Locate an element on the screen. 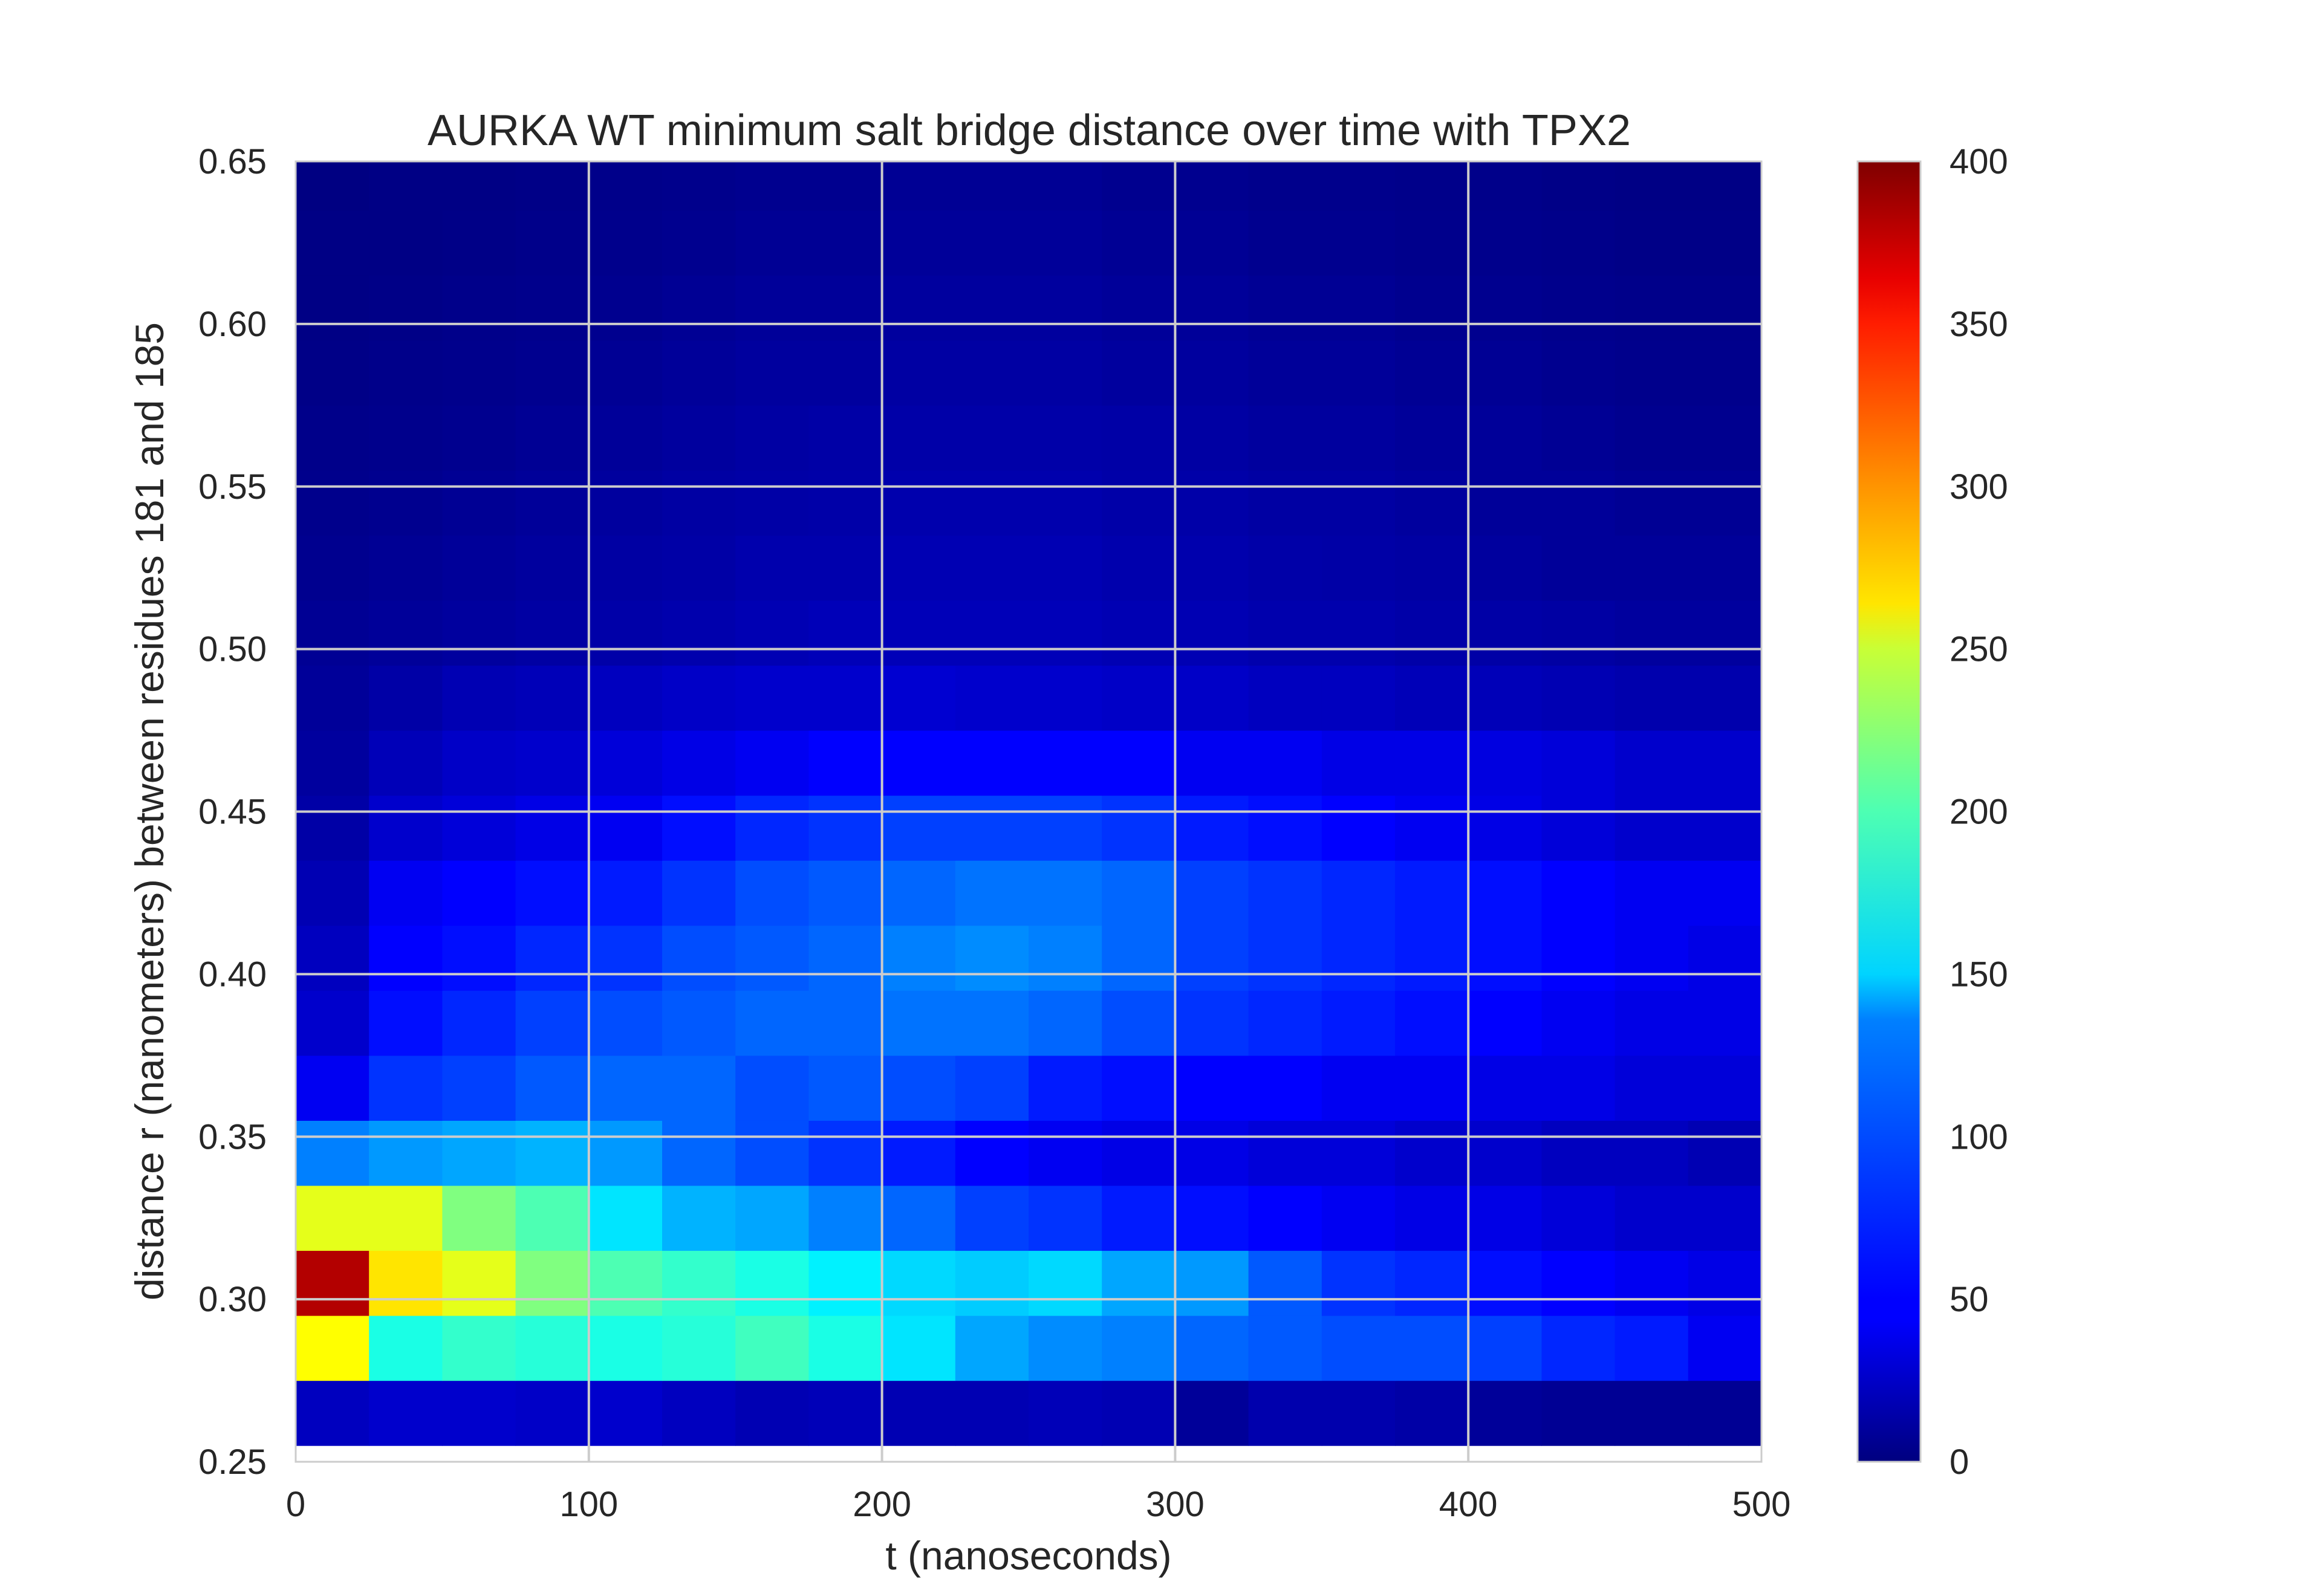 Image resolution: width=2322 pixels, height=1596 pixels. x-tick-label: 100 is located at coordinates (588, 1504).